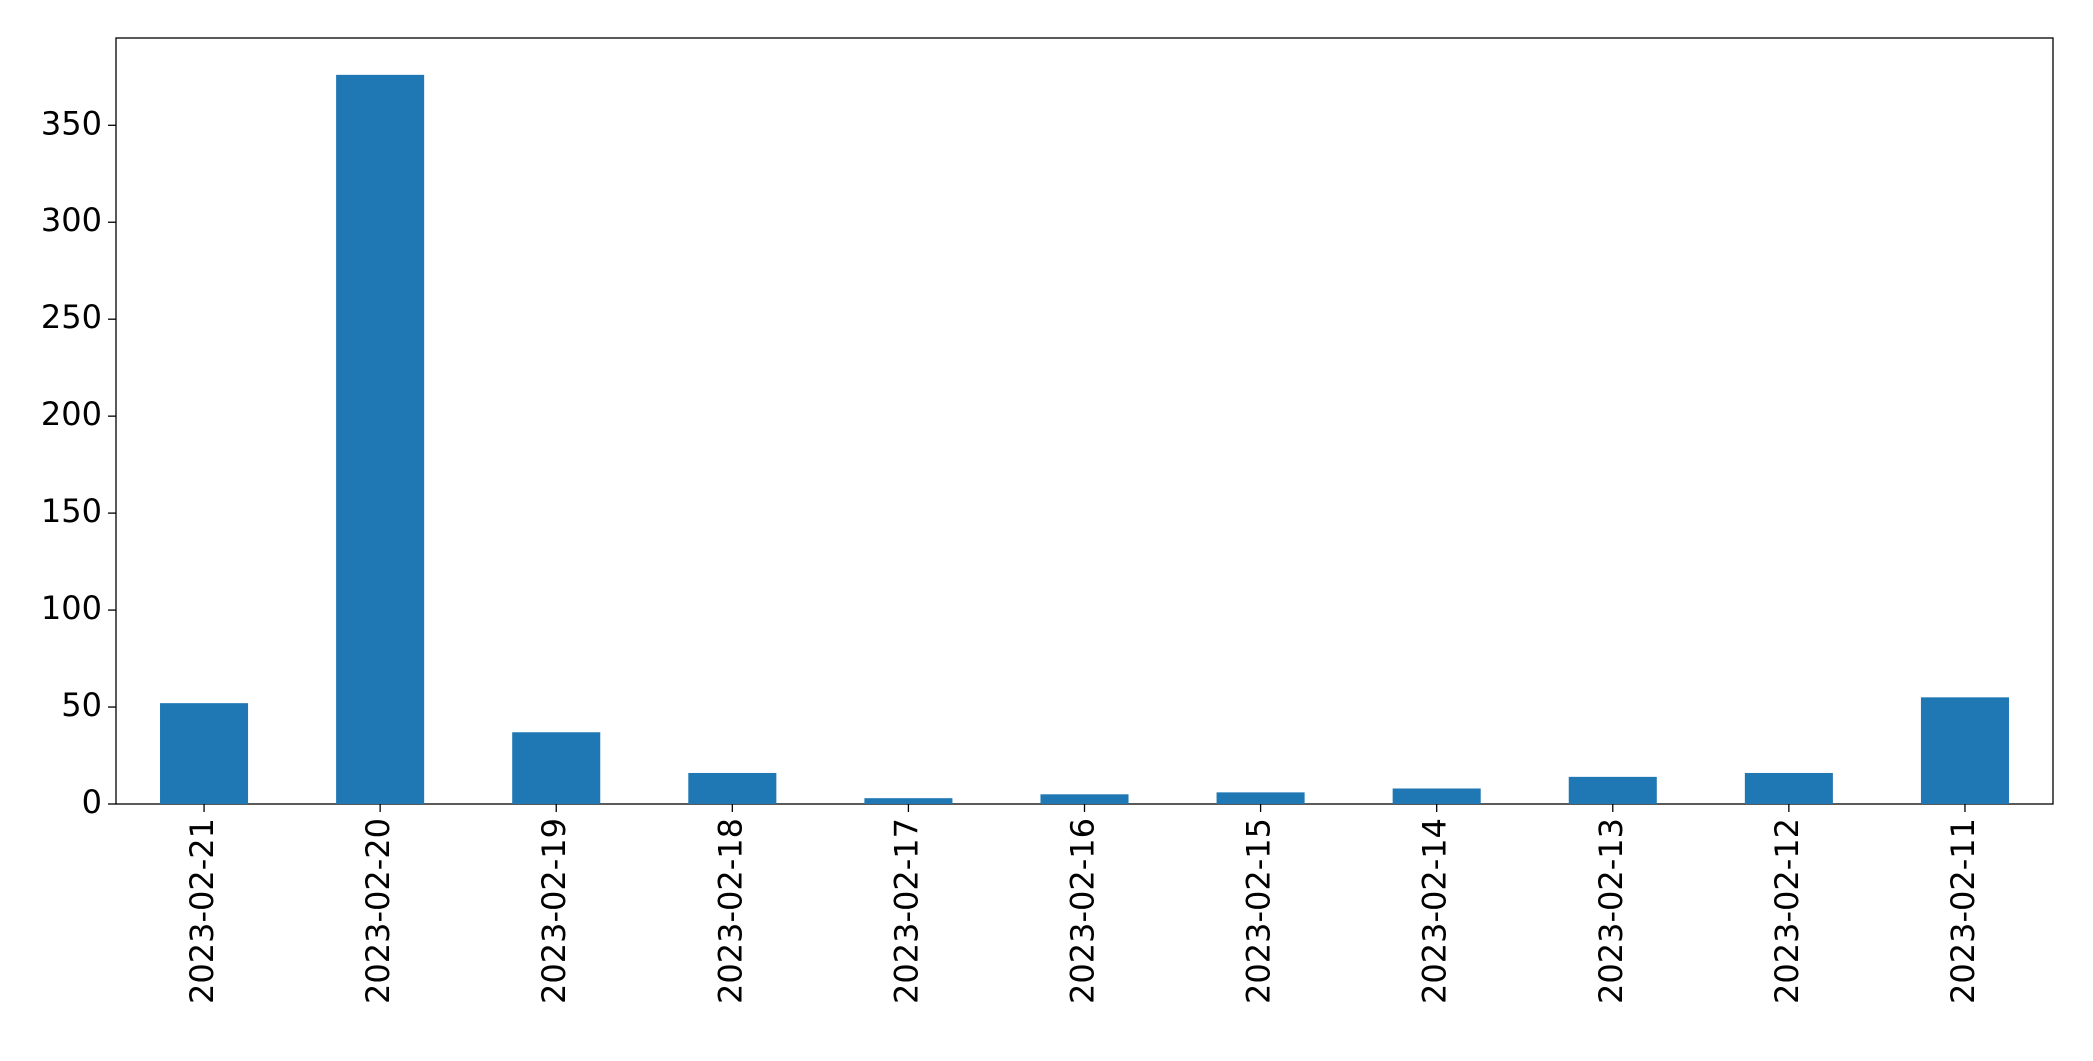  Describe the element at coordinates (92, 802) in the screenshot. I see `y-tick-label: 0` at that location.